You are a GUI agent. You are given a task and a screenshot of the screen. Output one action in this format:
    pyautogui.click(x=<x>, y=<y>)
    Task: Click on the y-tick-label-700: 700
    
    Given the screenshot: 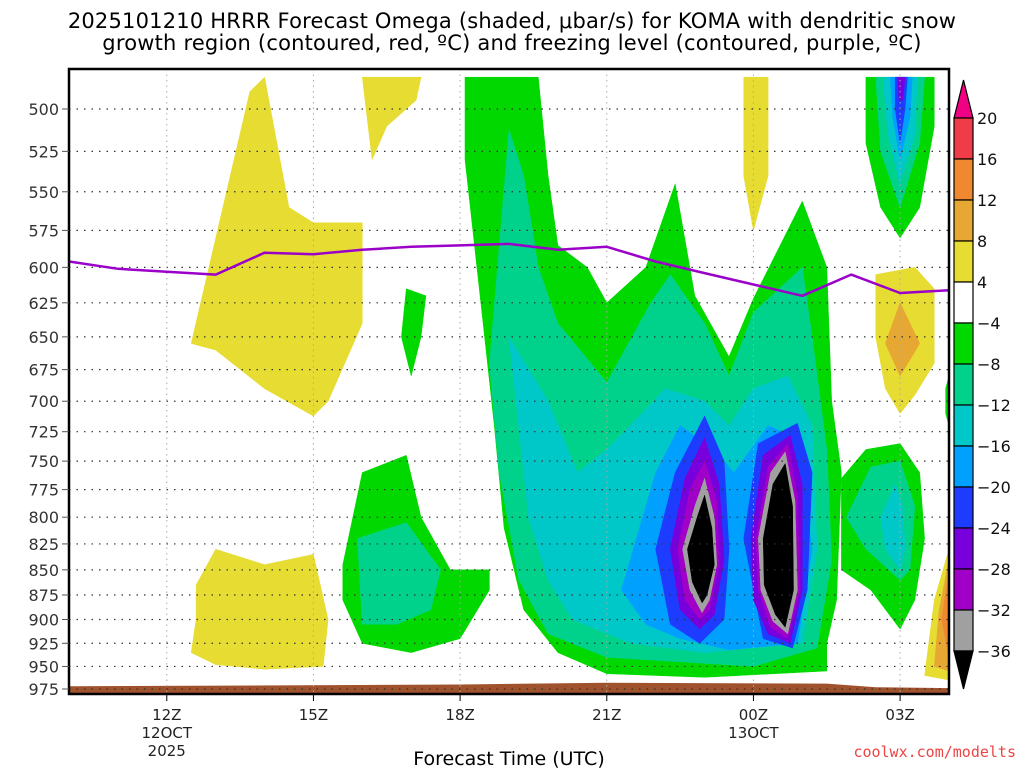 What is the action you would take?
    pyautogui.click(x=43, y=401)
    